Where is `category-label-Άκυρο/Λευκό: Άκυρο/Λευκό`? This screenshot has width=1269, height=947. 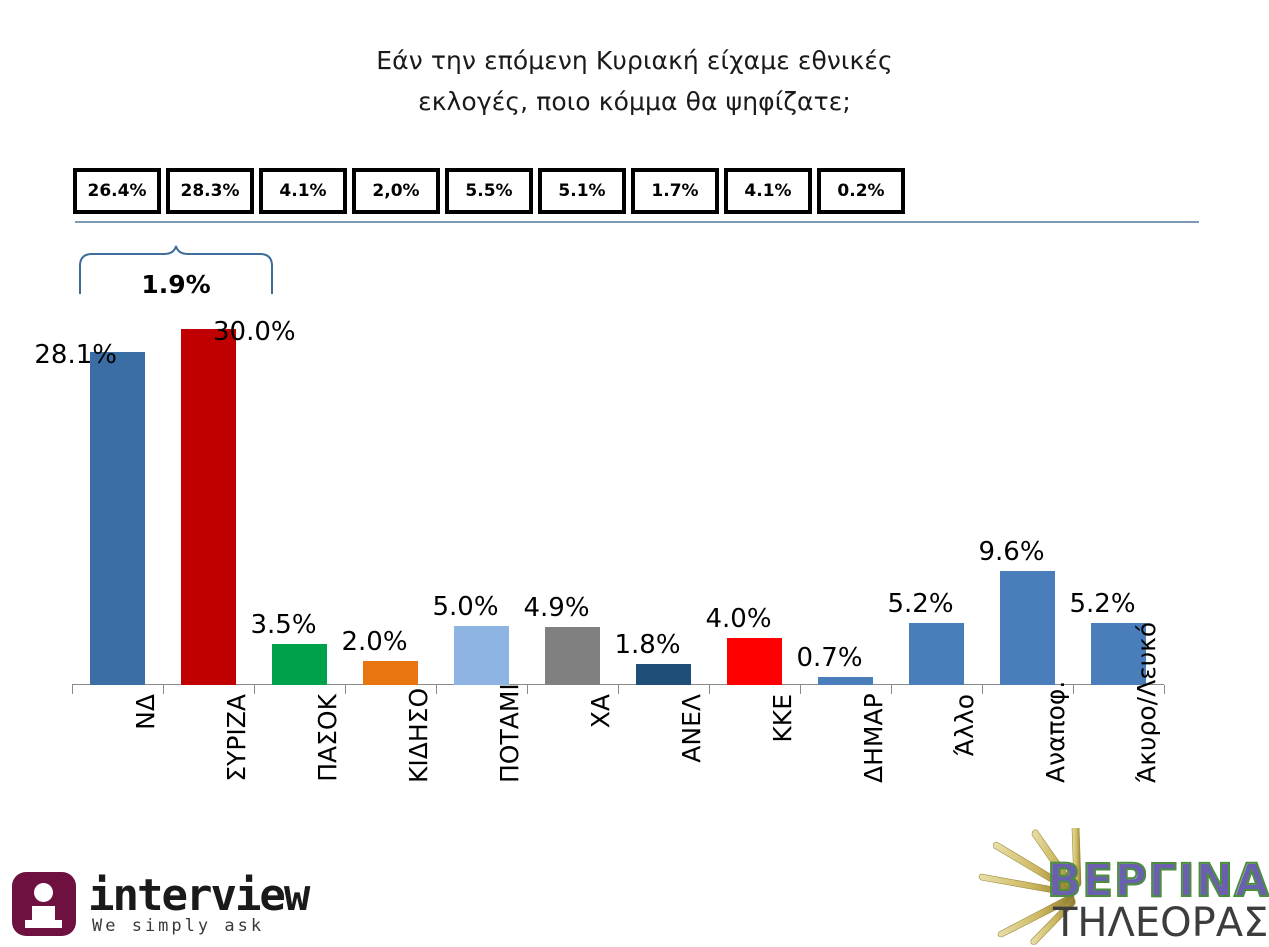 category-label-Άκυρο/Λευκό: Άκυρο/Λευκό is located at coordinates (1146, 702).